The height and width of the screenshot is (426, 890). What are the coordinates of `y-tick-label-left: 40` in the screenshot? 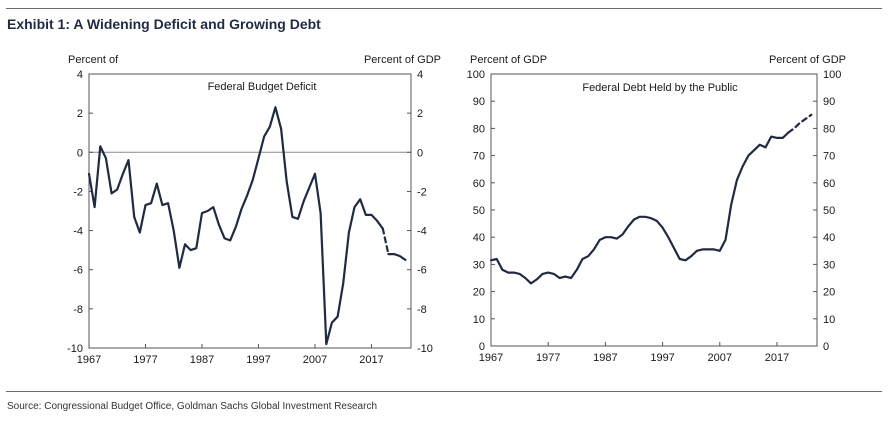 It's located at (479, 238).